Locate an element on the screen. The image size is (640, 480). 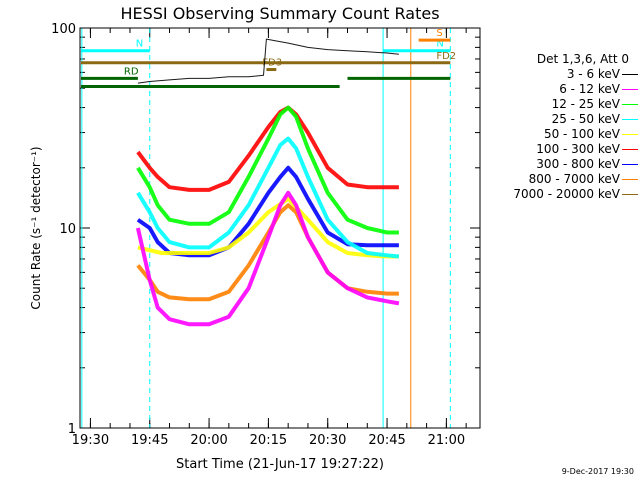
footer-date: 9-Dec-2017 19:30 is located at coordinates (597, 471).